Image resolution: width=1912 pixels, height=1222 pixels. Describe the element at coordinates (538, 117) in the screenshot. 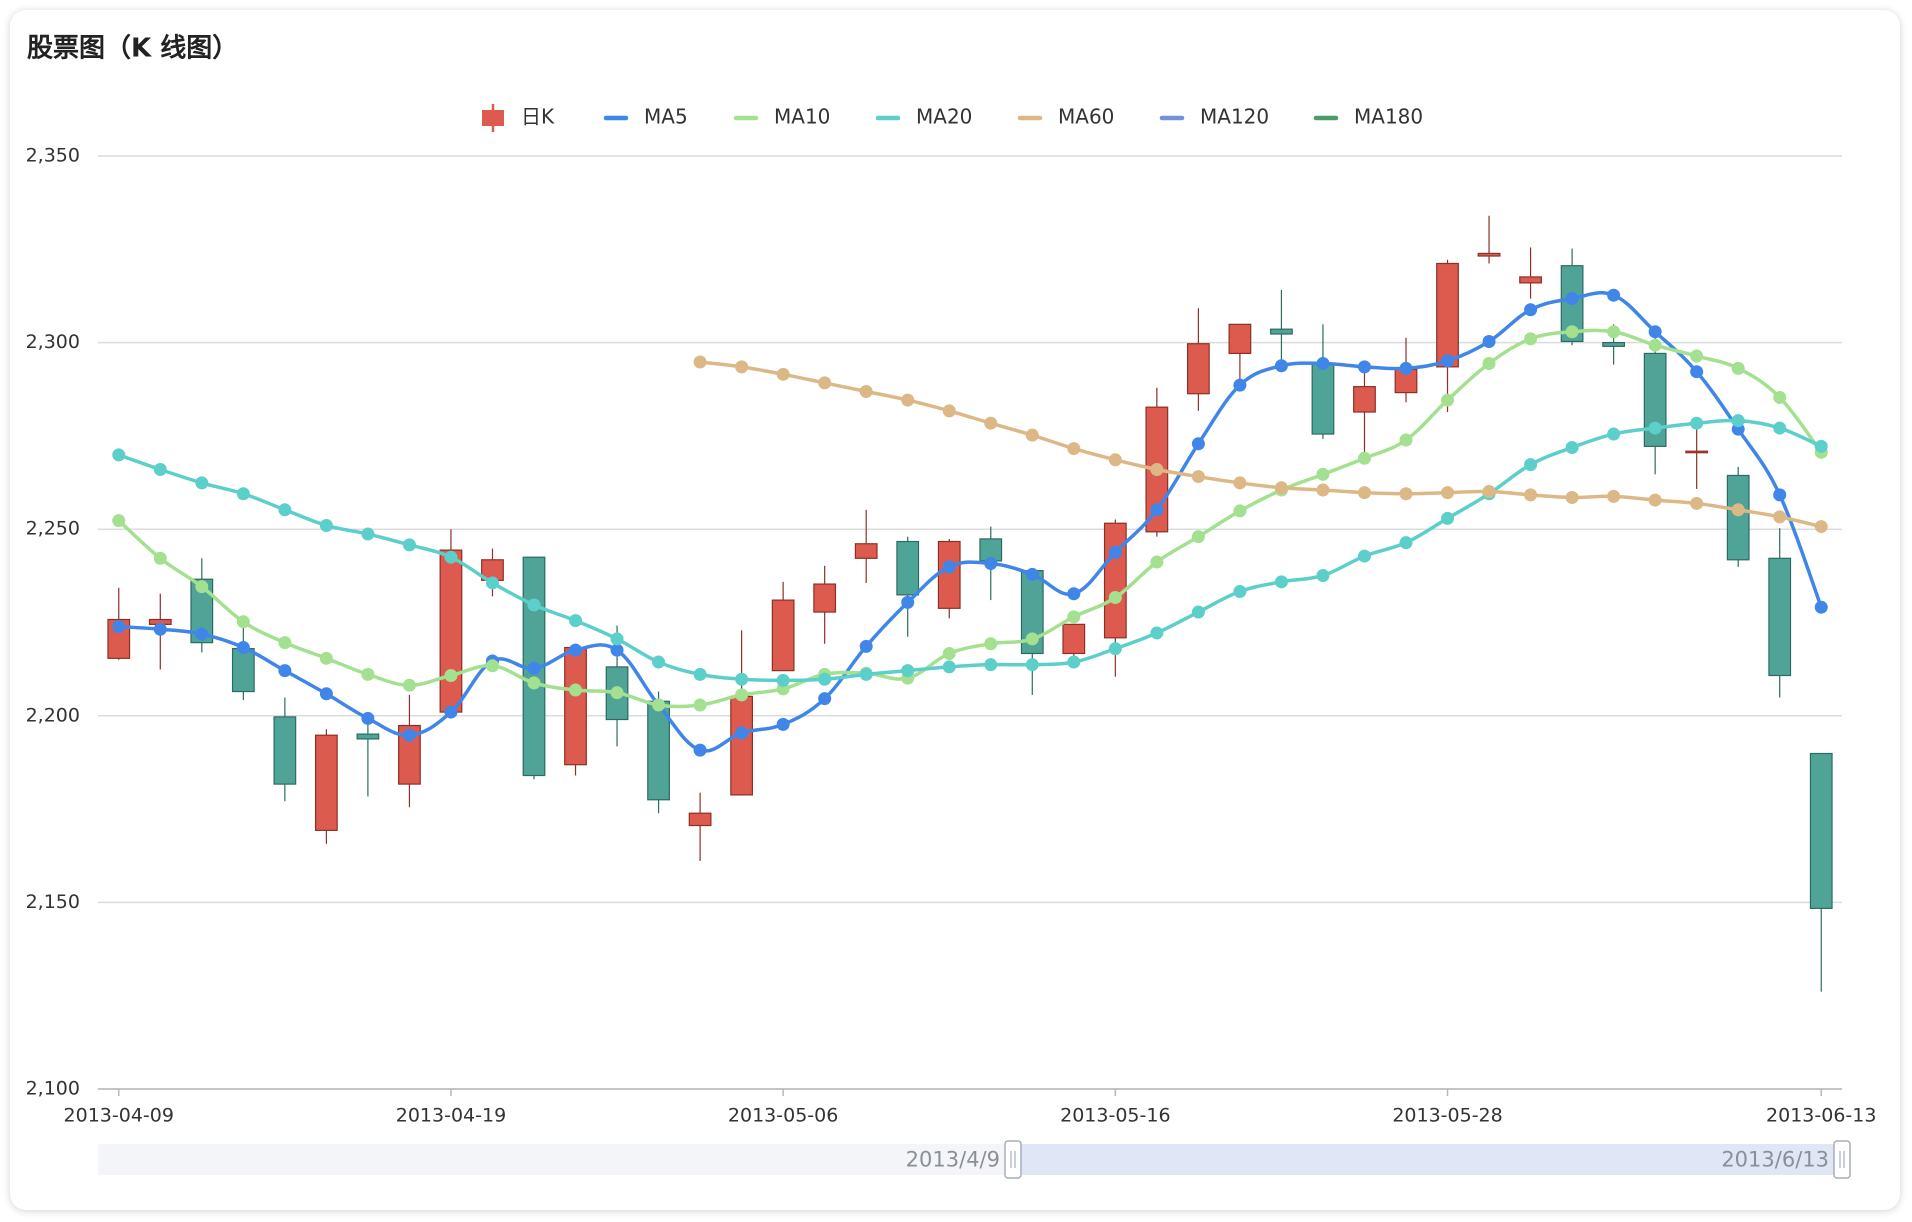

I see `legend-label: 日K` at that location.